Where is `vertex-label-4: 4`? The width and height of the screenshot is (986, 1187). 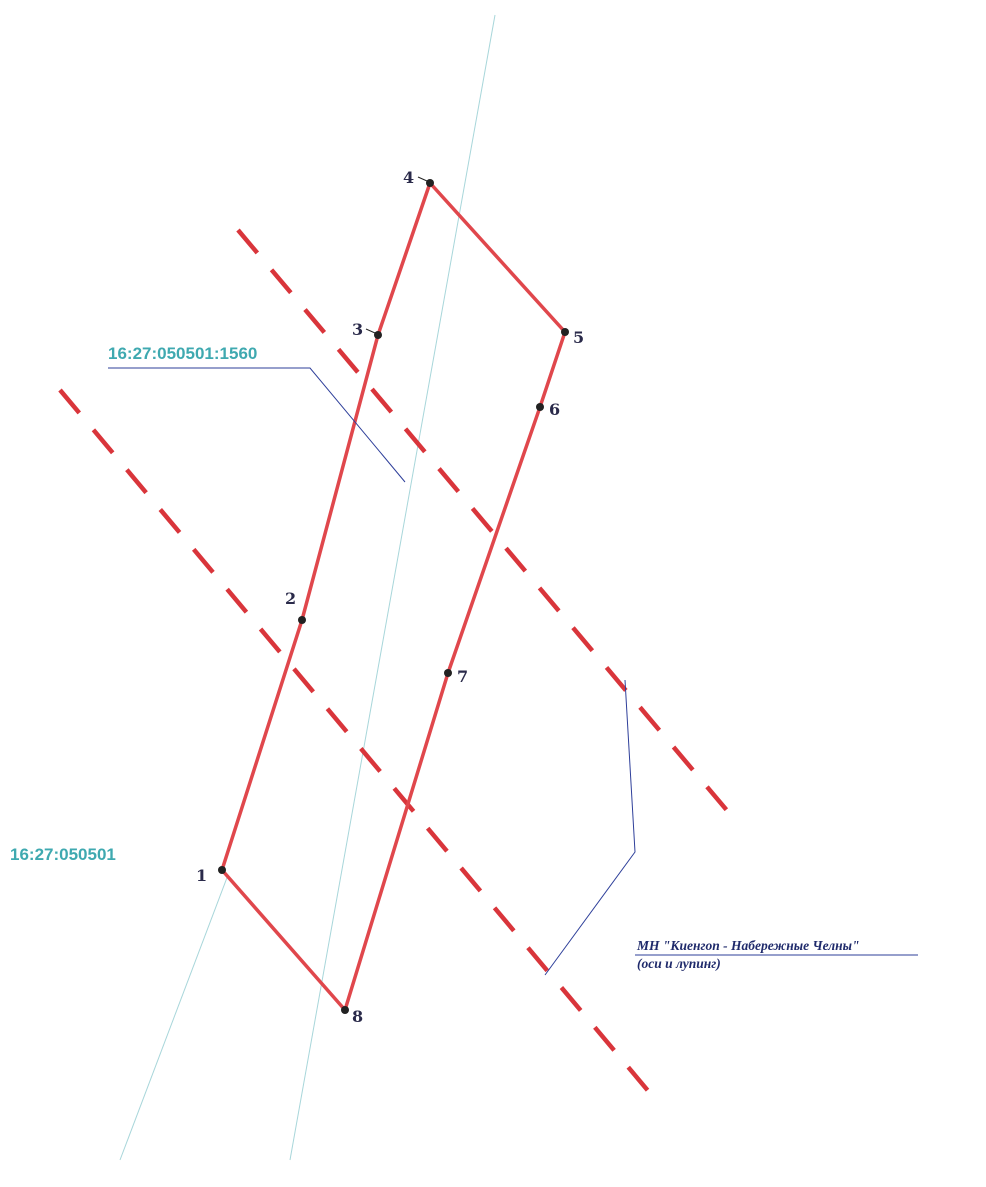
vertex-label-4: 4 is located at coordinates (408, 177).